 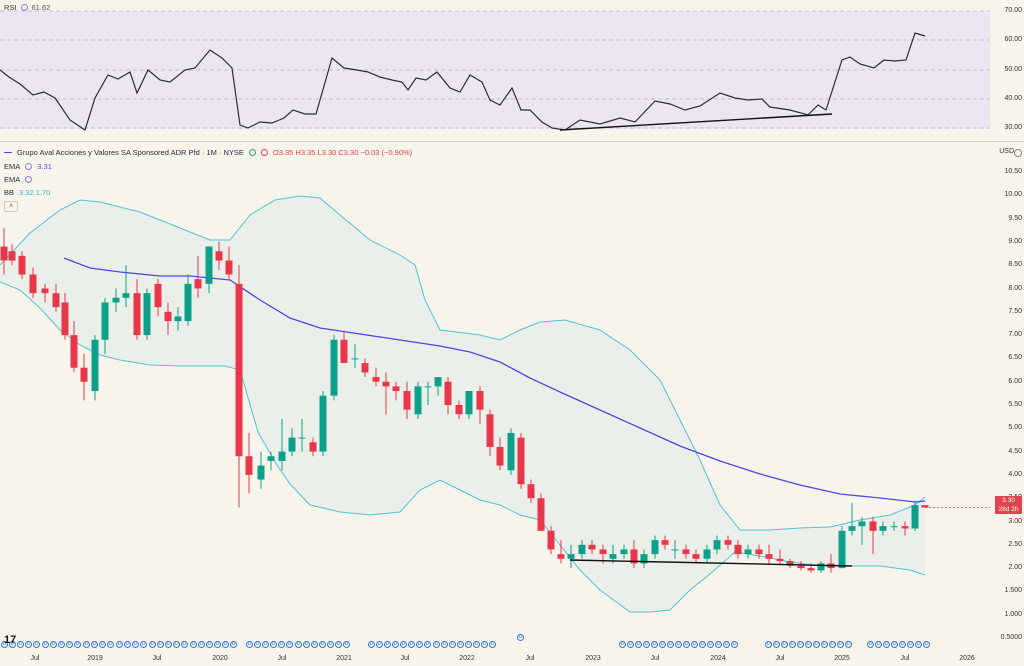 I want to click on collapse-legend-button: ˄, so click(x=11, y=206).